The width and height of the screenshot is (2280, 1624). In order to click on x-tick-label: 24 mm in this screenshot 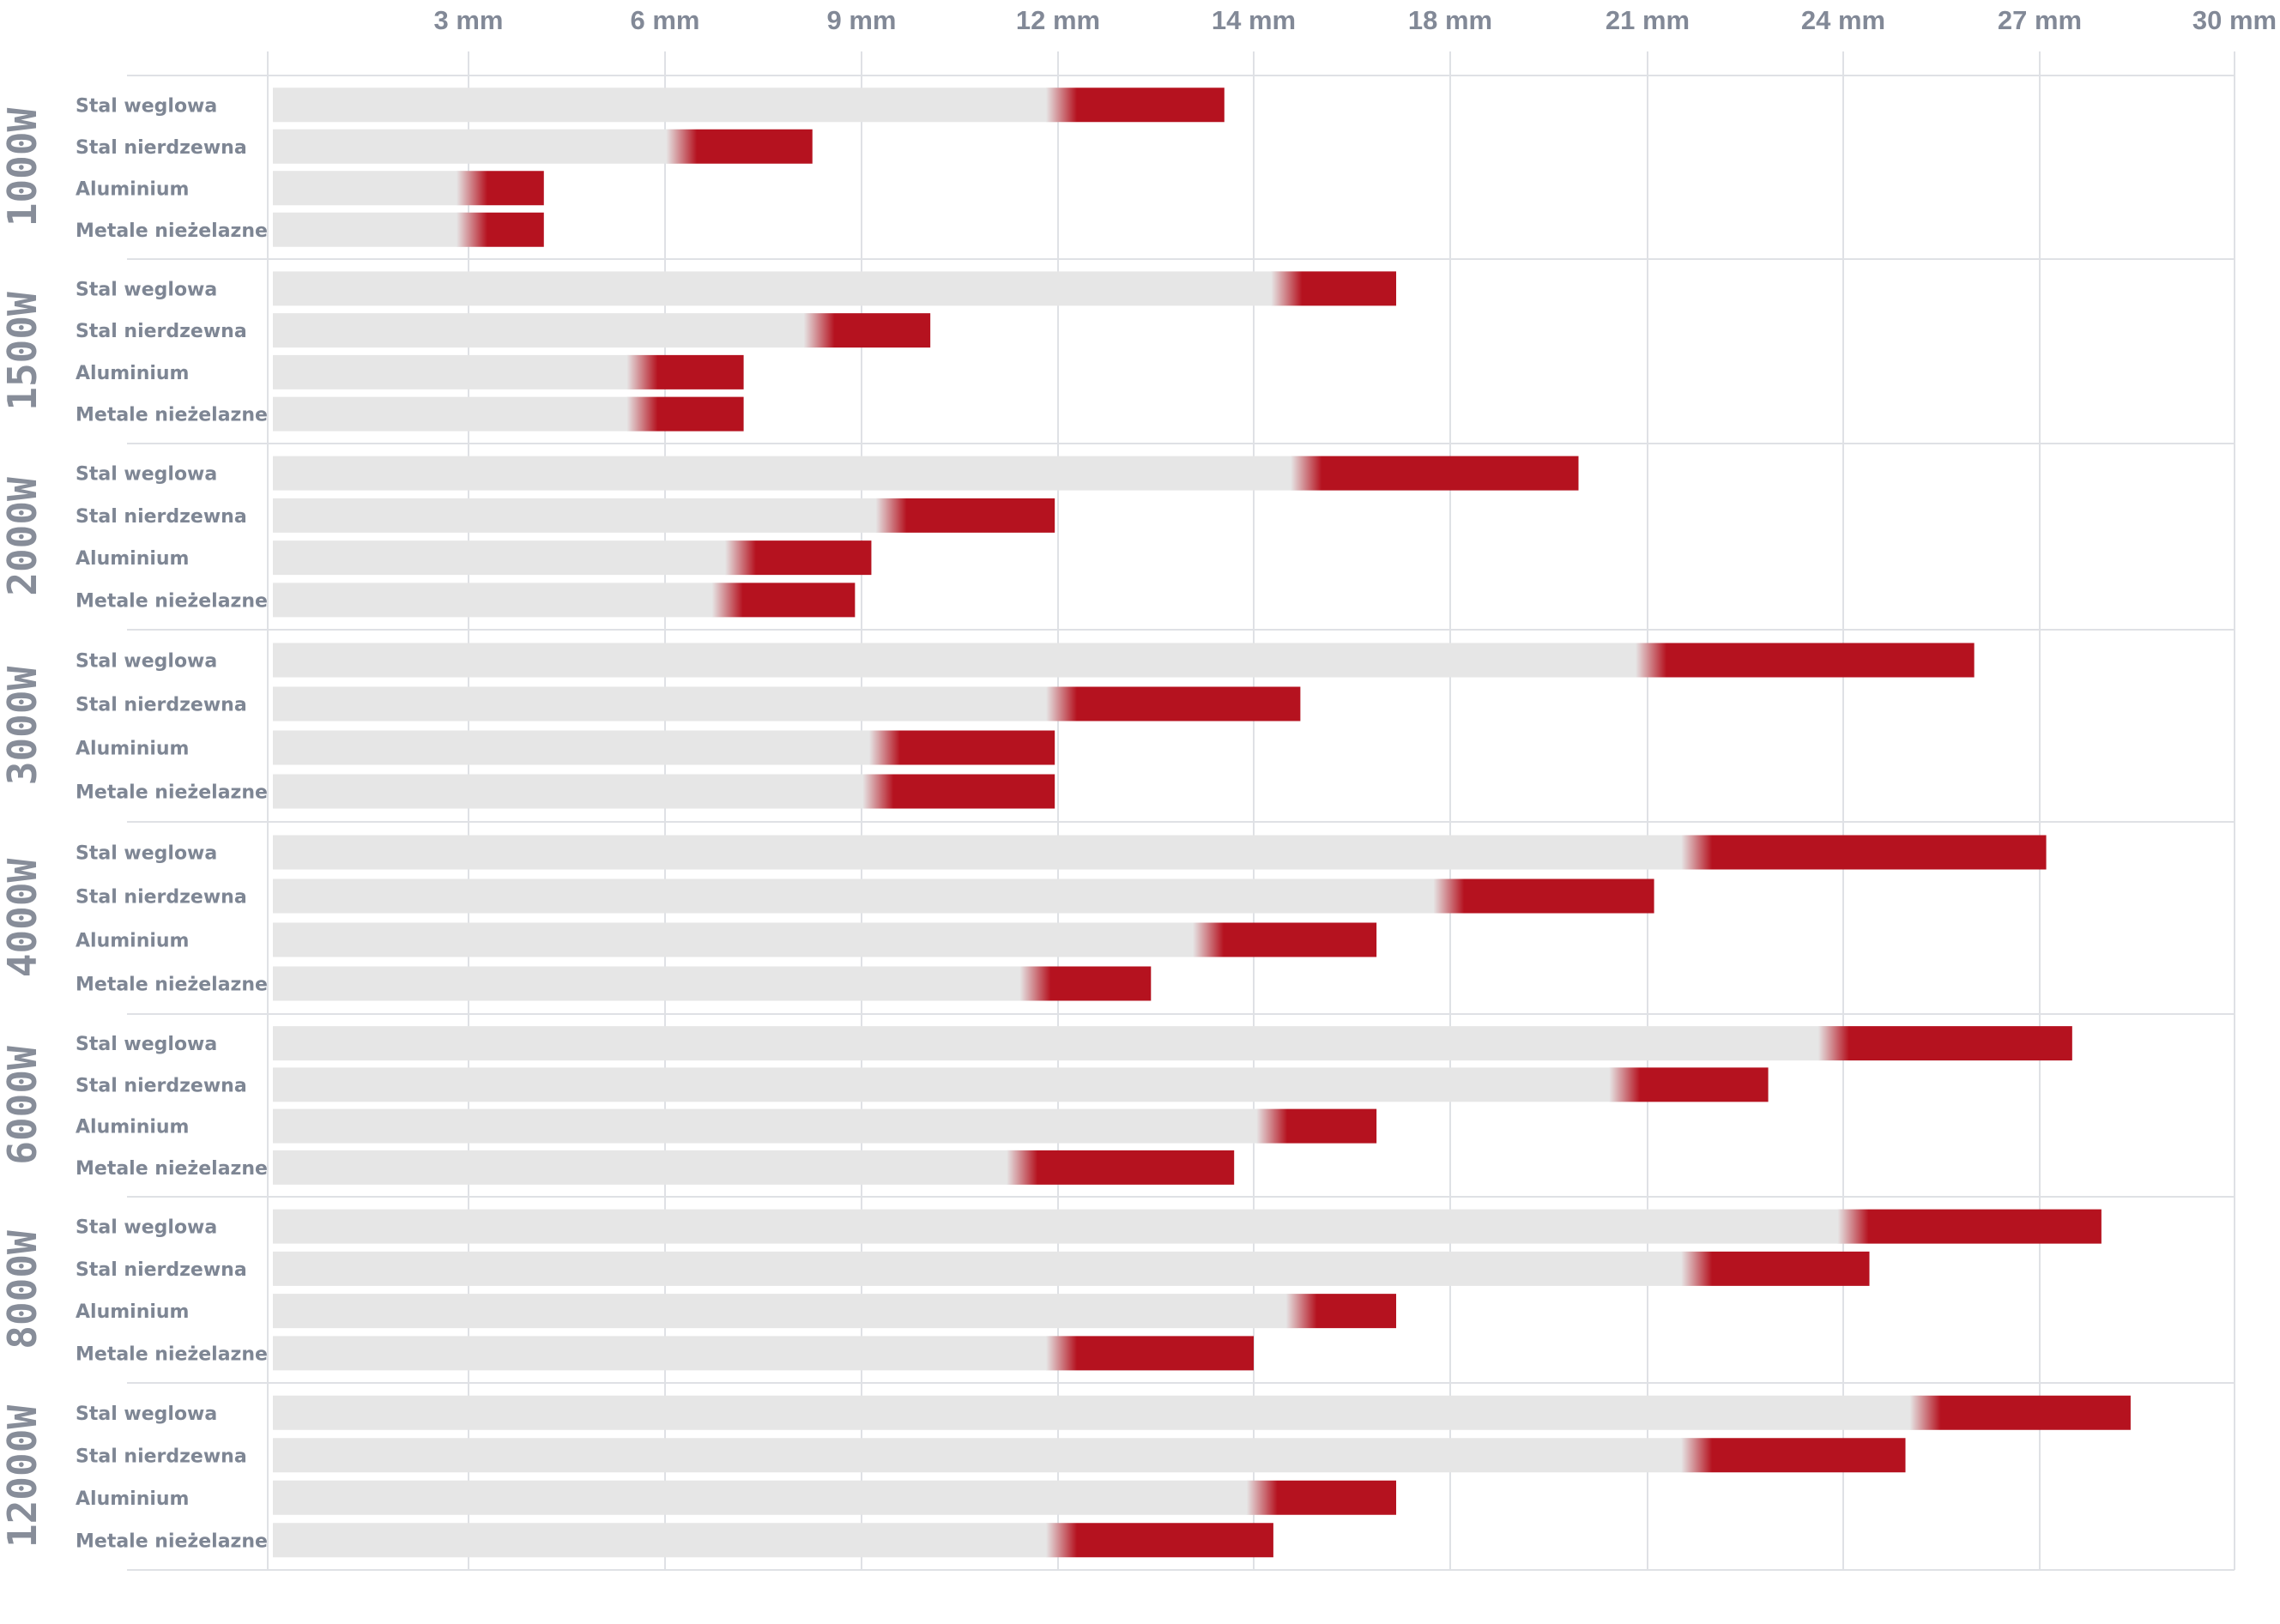, I will do `click(1843, 20)`.